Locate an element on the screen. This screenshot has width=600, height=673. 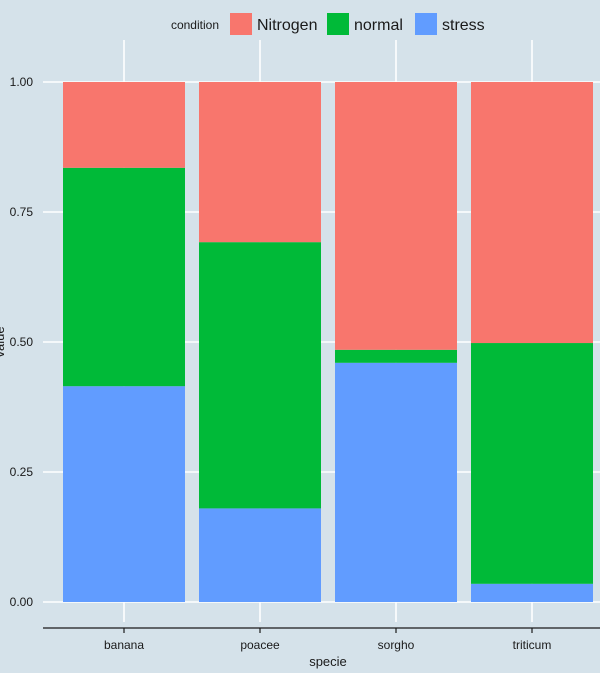
legend-title: condition is located at coordinates (195, 25).